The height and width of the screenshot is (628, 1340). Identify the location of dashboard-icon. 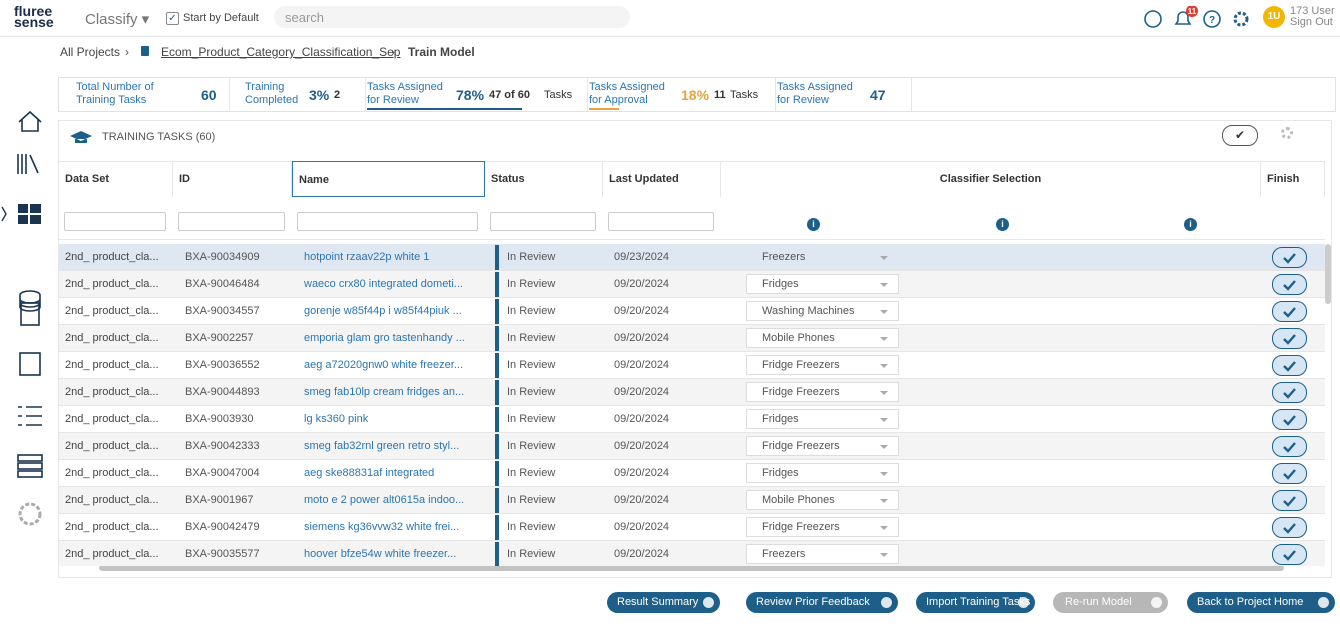
(29, 214).